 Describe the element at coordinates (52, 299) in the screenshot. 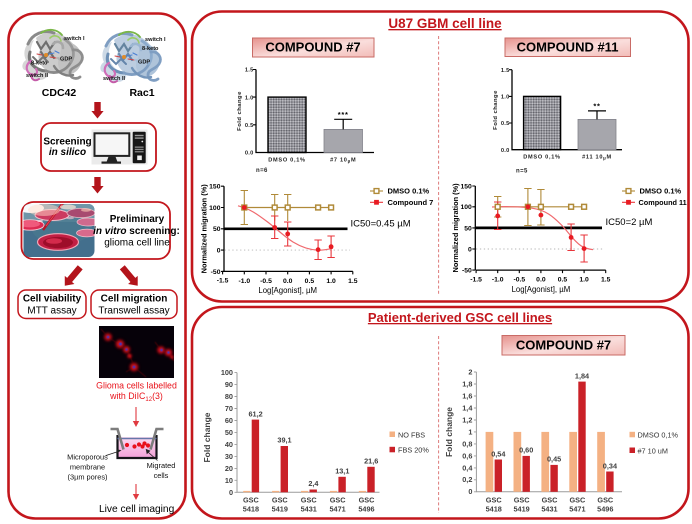

I see `svg-text: Cell viability` at that location.